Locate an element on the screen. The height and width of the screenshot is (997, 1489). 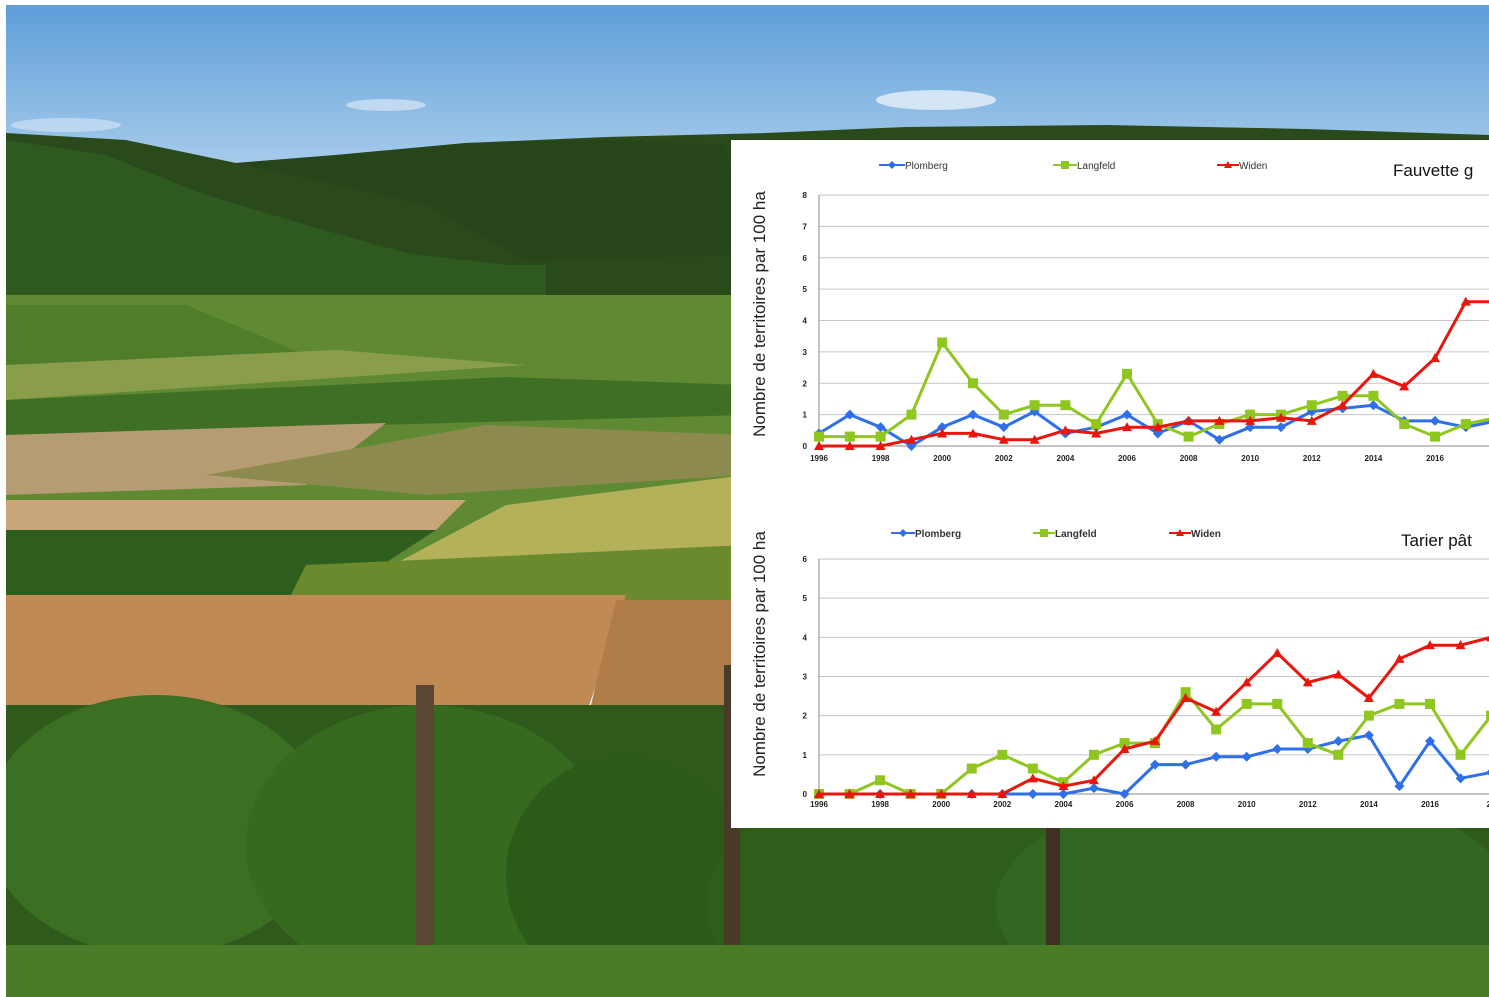
y-tick-label: 2 is located at coordinates (805, 383).